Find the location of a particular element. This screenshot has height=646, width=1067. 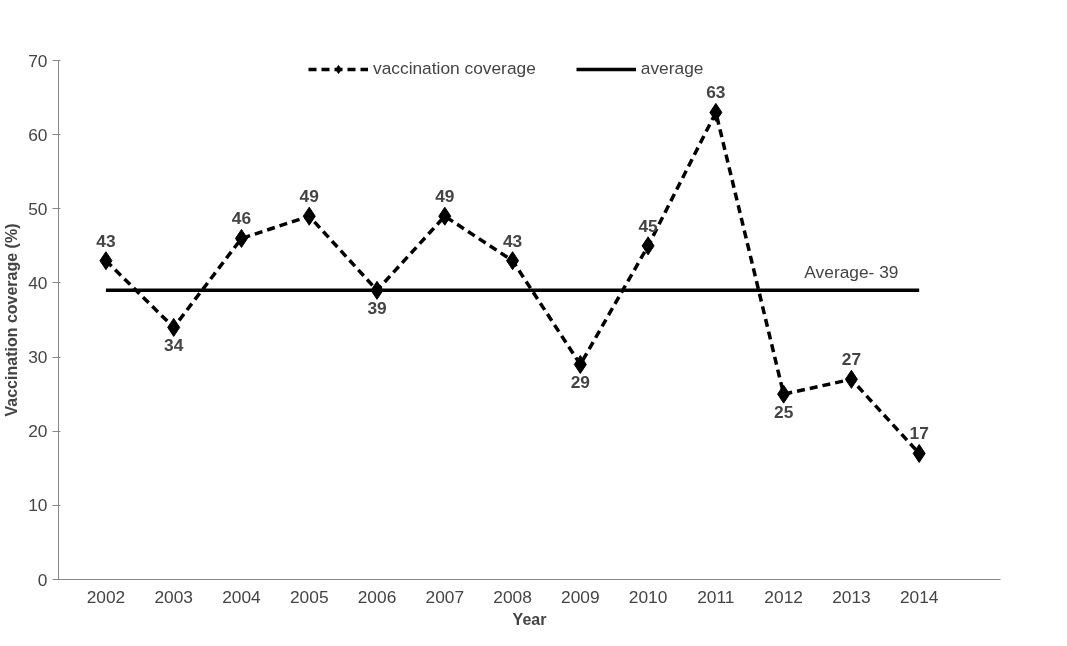

y-axis-title: Vaccination coverage (%) is located at coordinates (12, 320).